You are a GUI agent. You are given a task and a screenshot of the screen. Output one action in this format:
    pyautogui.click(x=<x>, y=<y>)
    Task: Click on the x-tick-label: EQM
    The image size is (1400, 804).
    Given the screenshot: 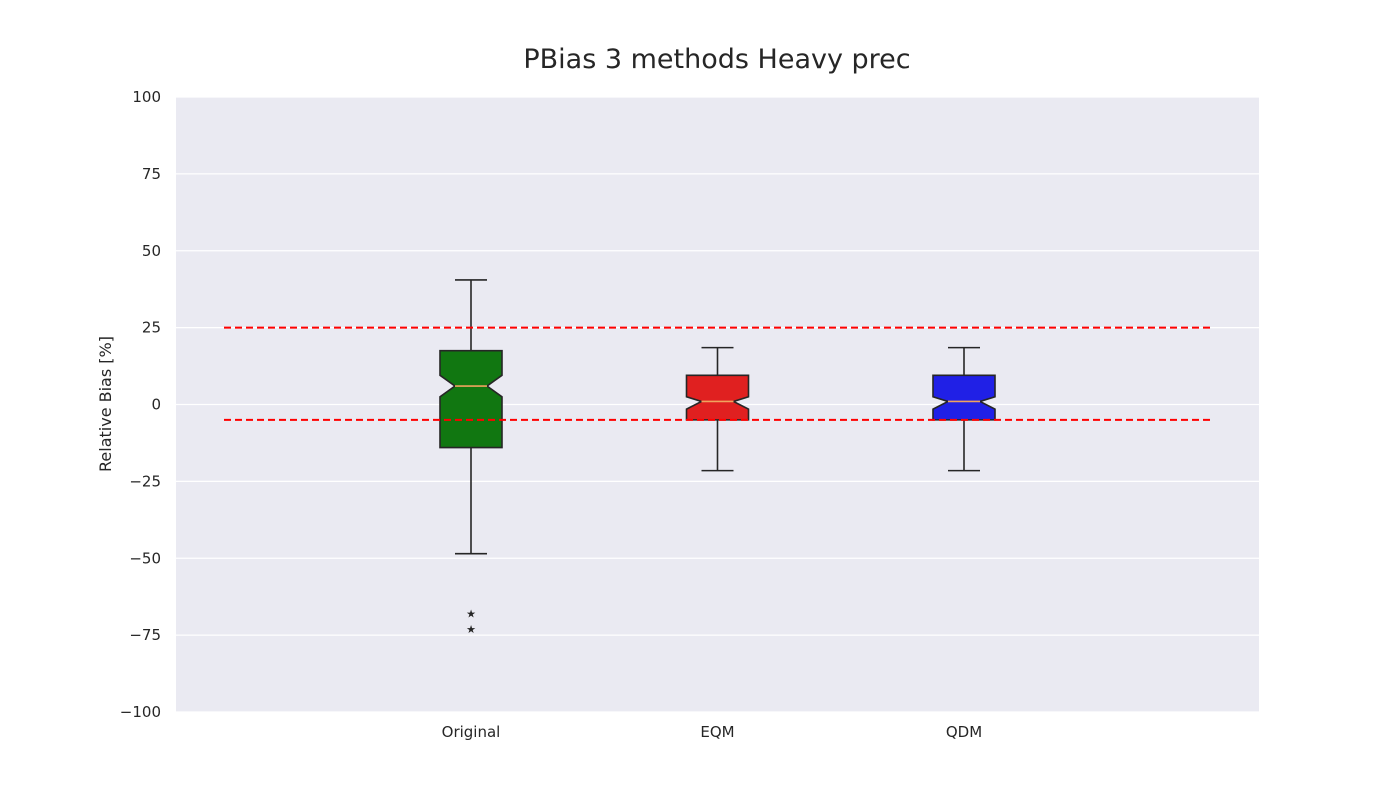 What is the action you would take?
    pyautogui.click(x=717, y=732)
    